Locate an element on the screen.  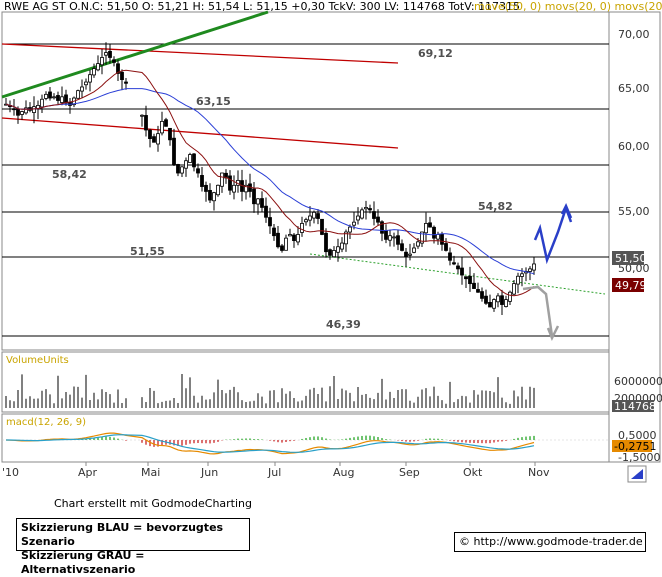
volume-last-tag is located at coordinates (633, 406).